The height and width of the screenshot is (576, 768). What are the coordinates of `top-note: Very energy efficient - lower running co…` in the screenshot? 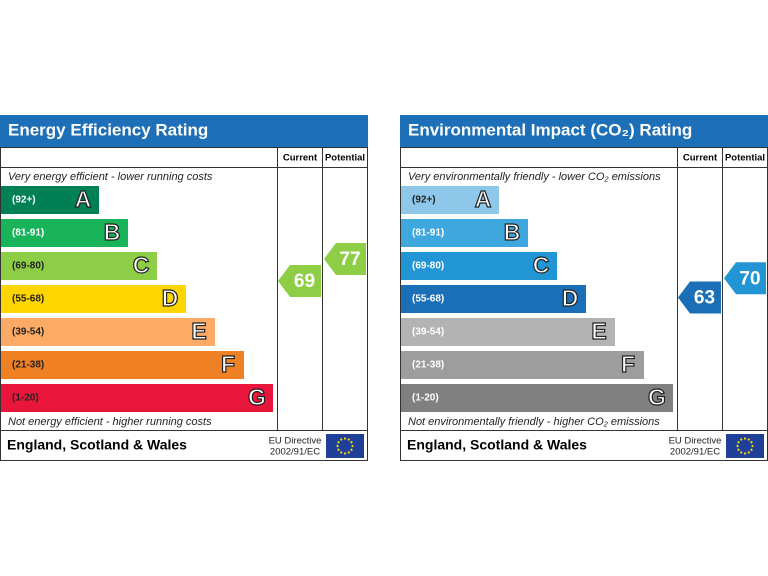 It's located at (110, 177).